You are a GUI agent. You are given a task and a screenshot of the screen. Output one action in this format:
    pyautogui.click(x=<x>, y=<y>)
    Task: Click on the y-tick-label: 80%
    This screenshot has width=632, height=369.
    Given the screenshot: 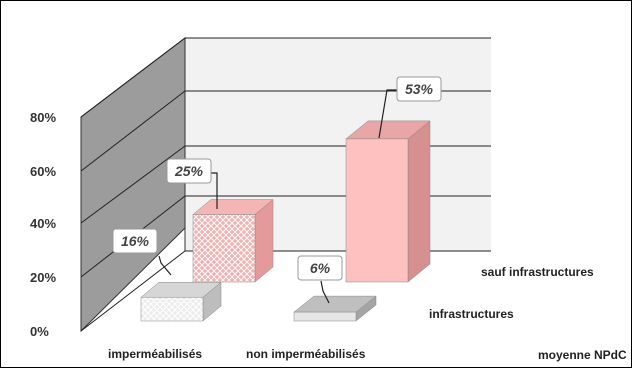 What is the action you would take?
    pyautogui.click(x=43, y=117)
    